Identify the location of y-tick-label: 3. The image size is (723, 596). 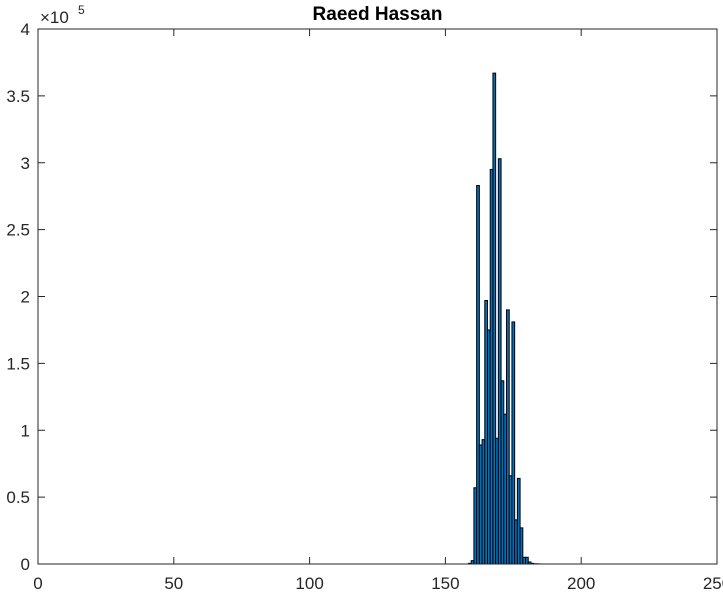
(25, 163).